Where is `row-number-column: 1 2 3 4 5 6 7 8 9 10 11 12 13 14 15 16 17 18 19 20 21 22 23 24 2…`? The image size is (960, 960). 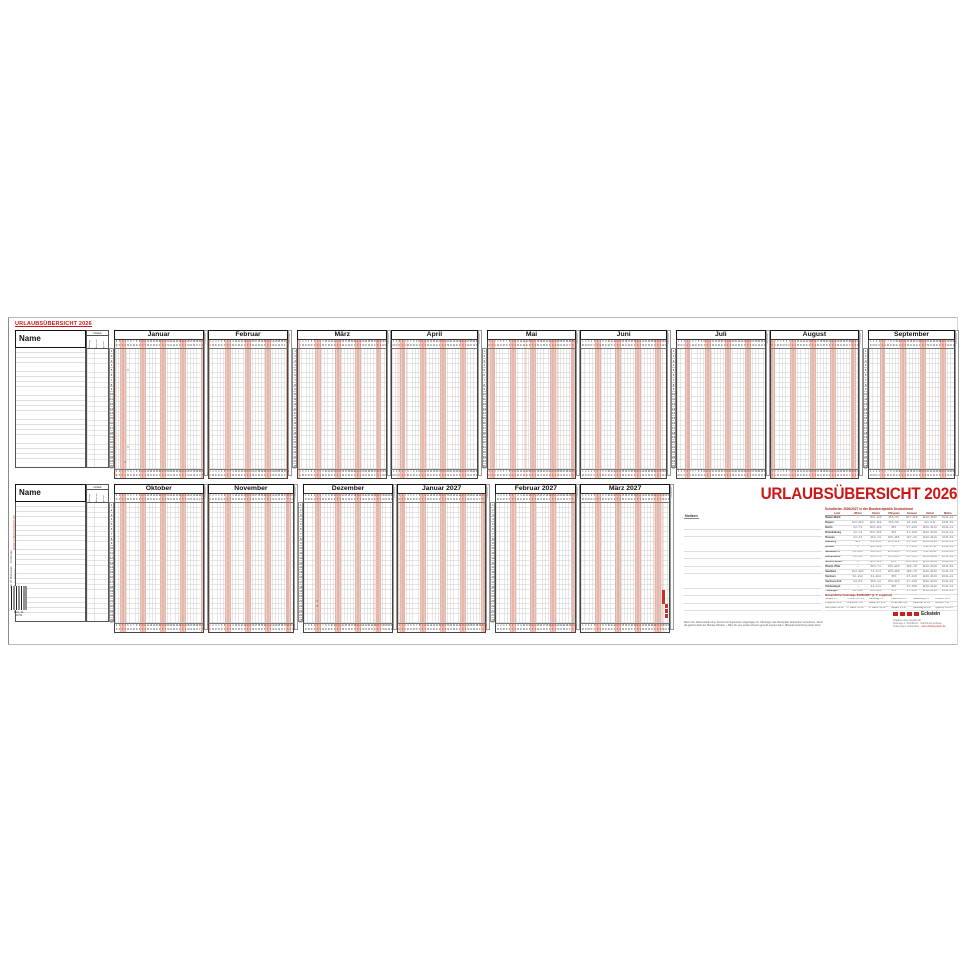 row-number-column: 1 2 3 4 5 6 7 8 9 10 11 12 13 14 15 16 17 18 19 20 21 22 23 24 2… is located at coordinates (674, 399).